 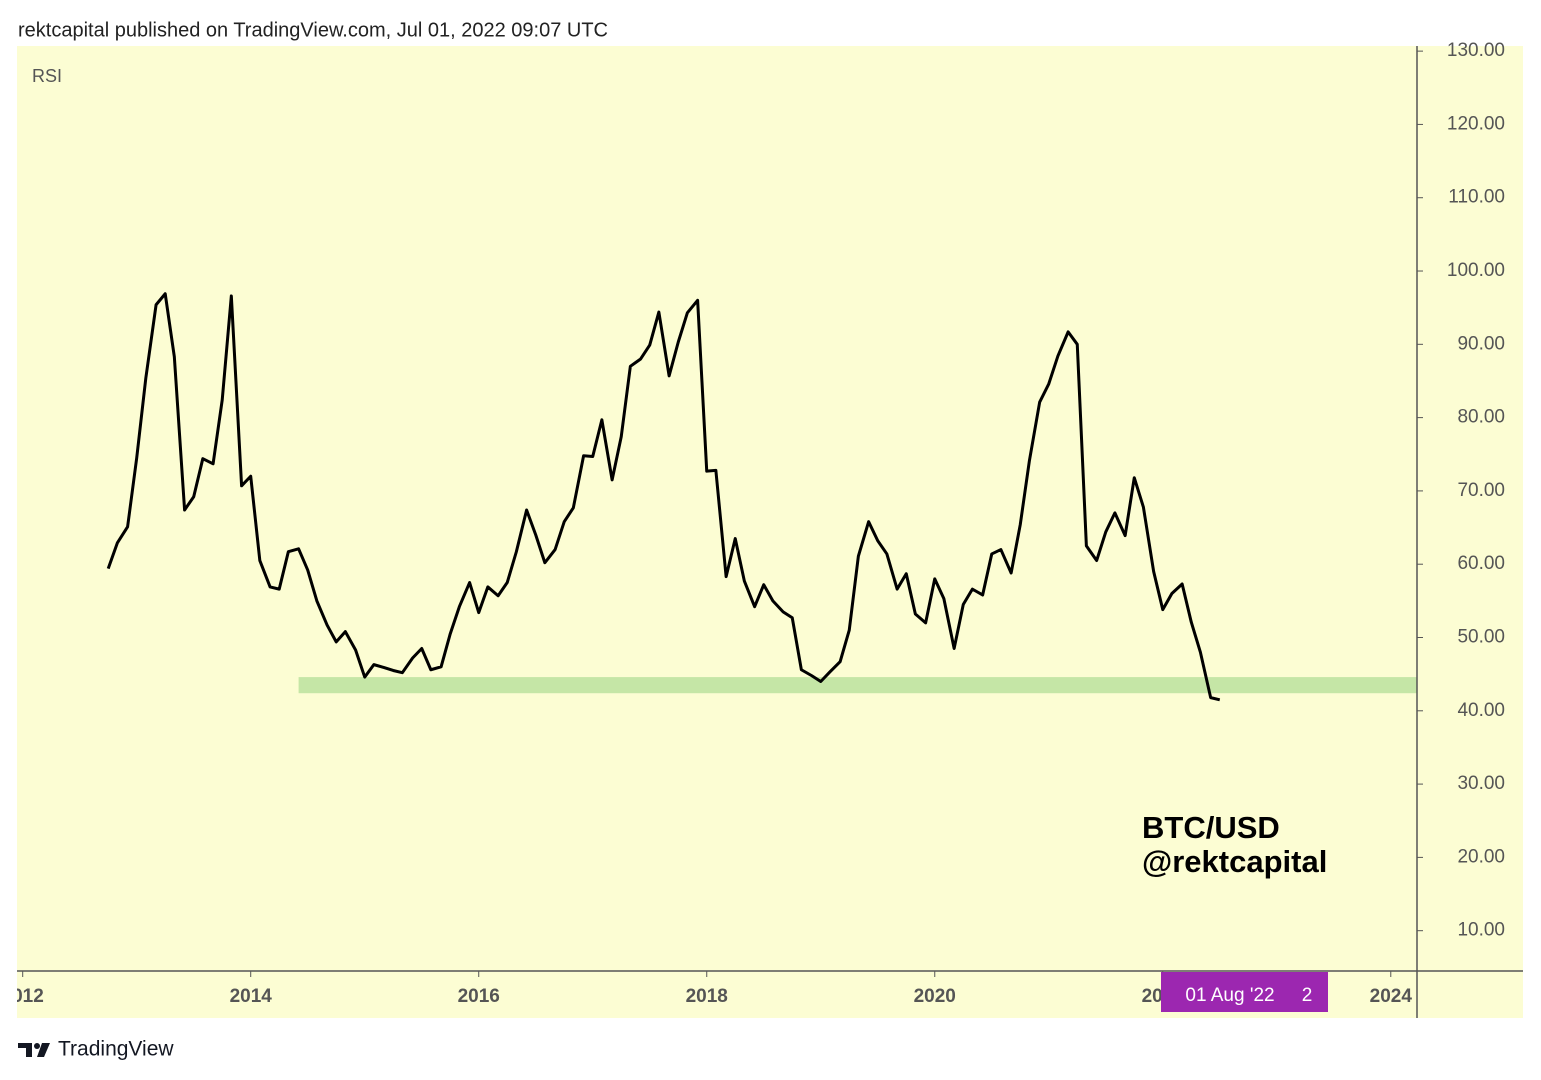 I want to click on crosshair-box, so click(x=1244, y=992).